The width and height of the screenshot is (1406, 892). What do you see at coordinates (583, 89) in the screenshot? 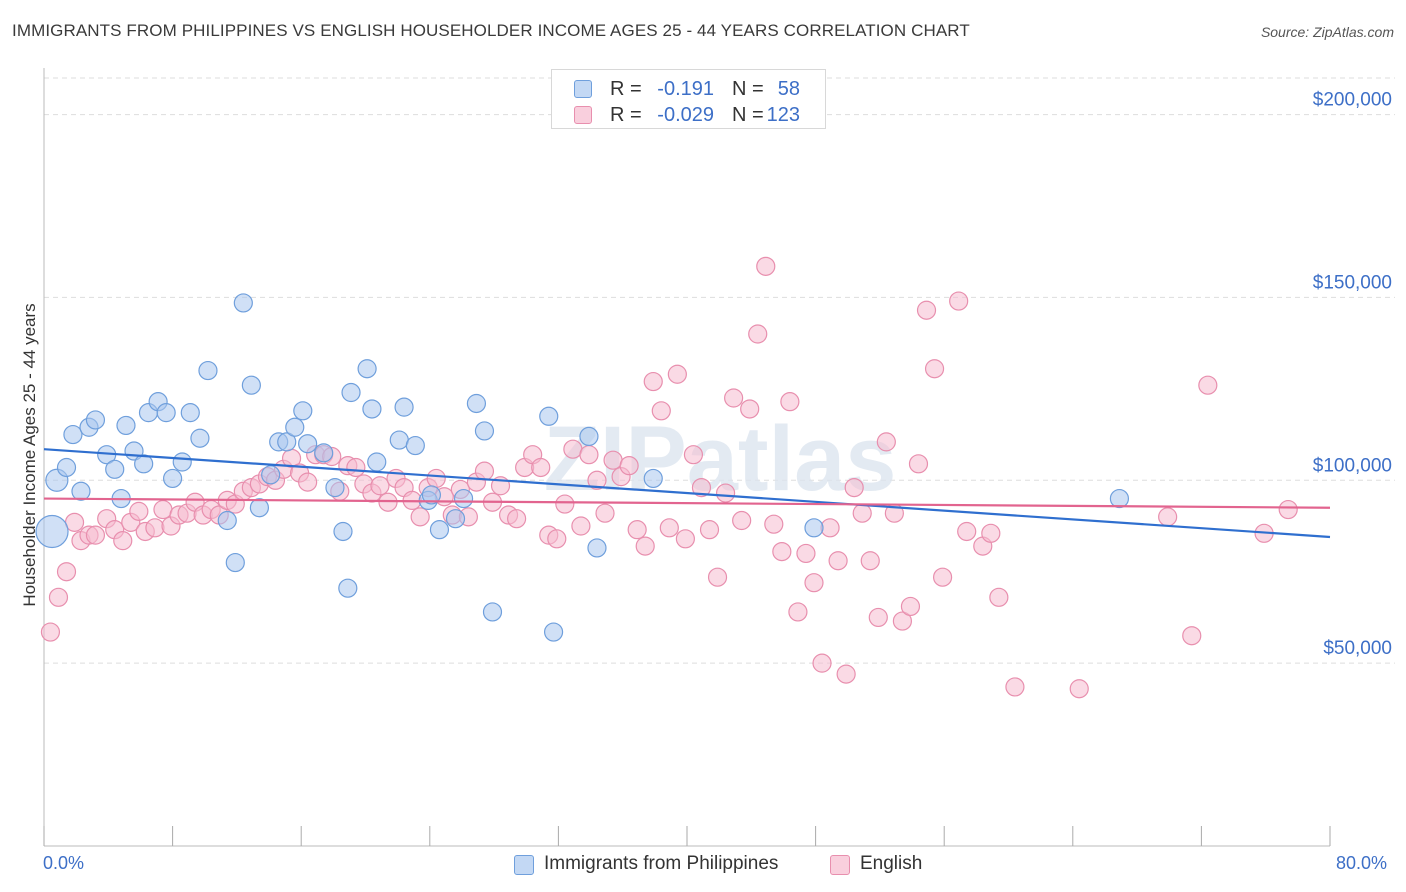
I see `stats-swatch-blue` at bounding box center [583, 89].